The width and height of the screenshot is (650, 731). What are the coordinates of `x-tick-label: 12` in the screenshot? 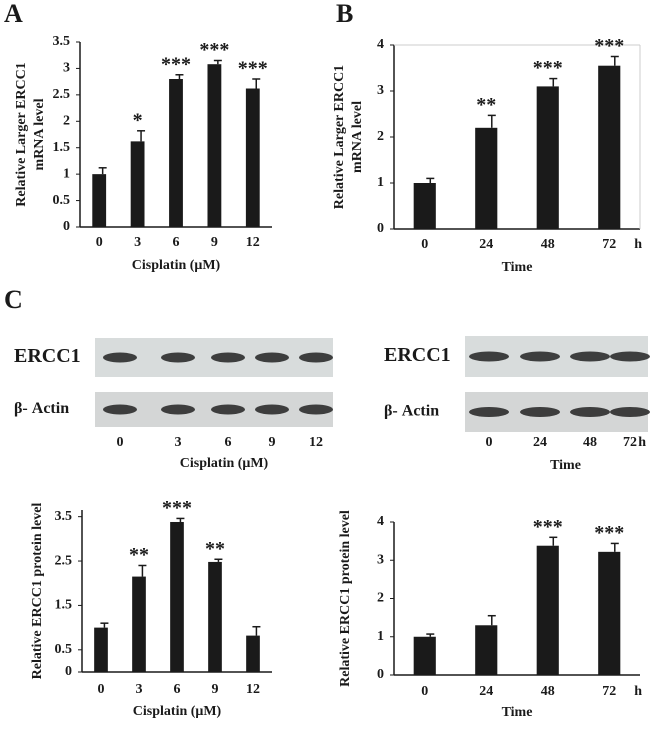 It's located at (253, 689).